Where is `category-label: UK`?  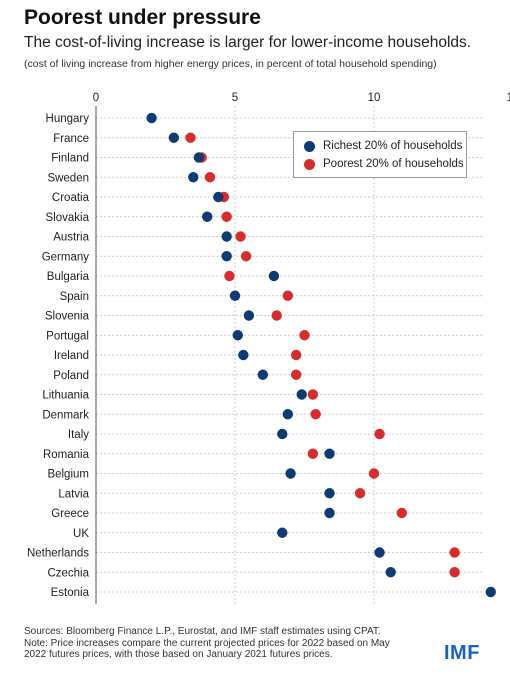 category-label: UK is located at coordinates (81, 534).